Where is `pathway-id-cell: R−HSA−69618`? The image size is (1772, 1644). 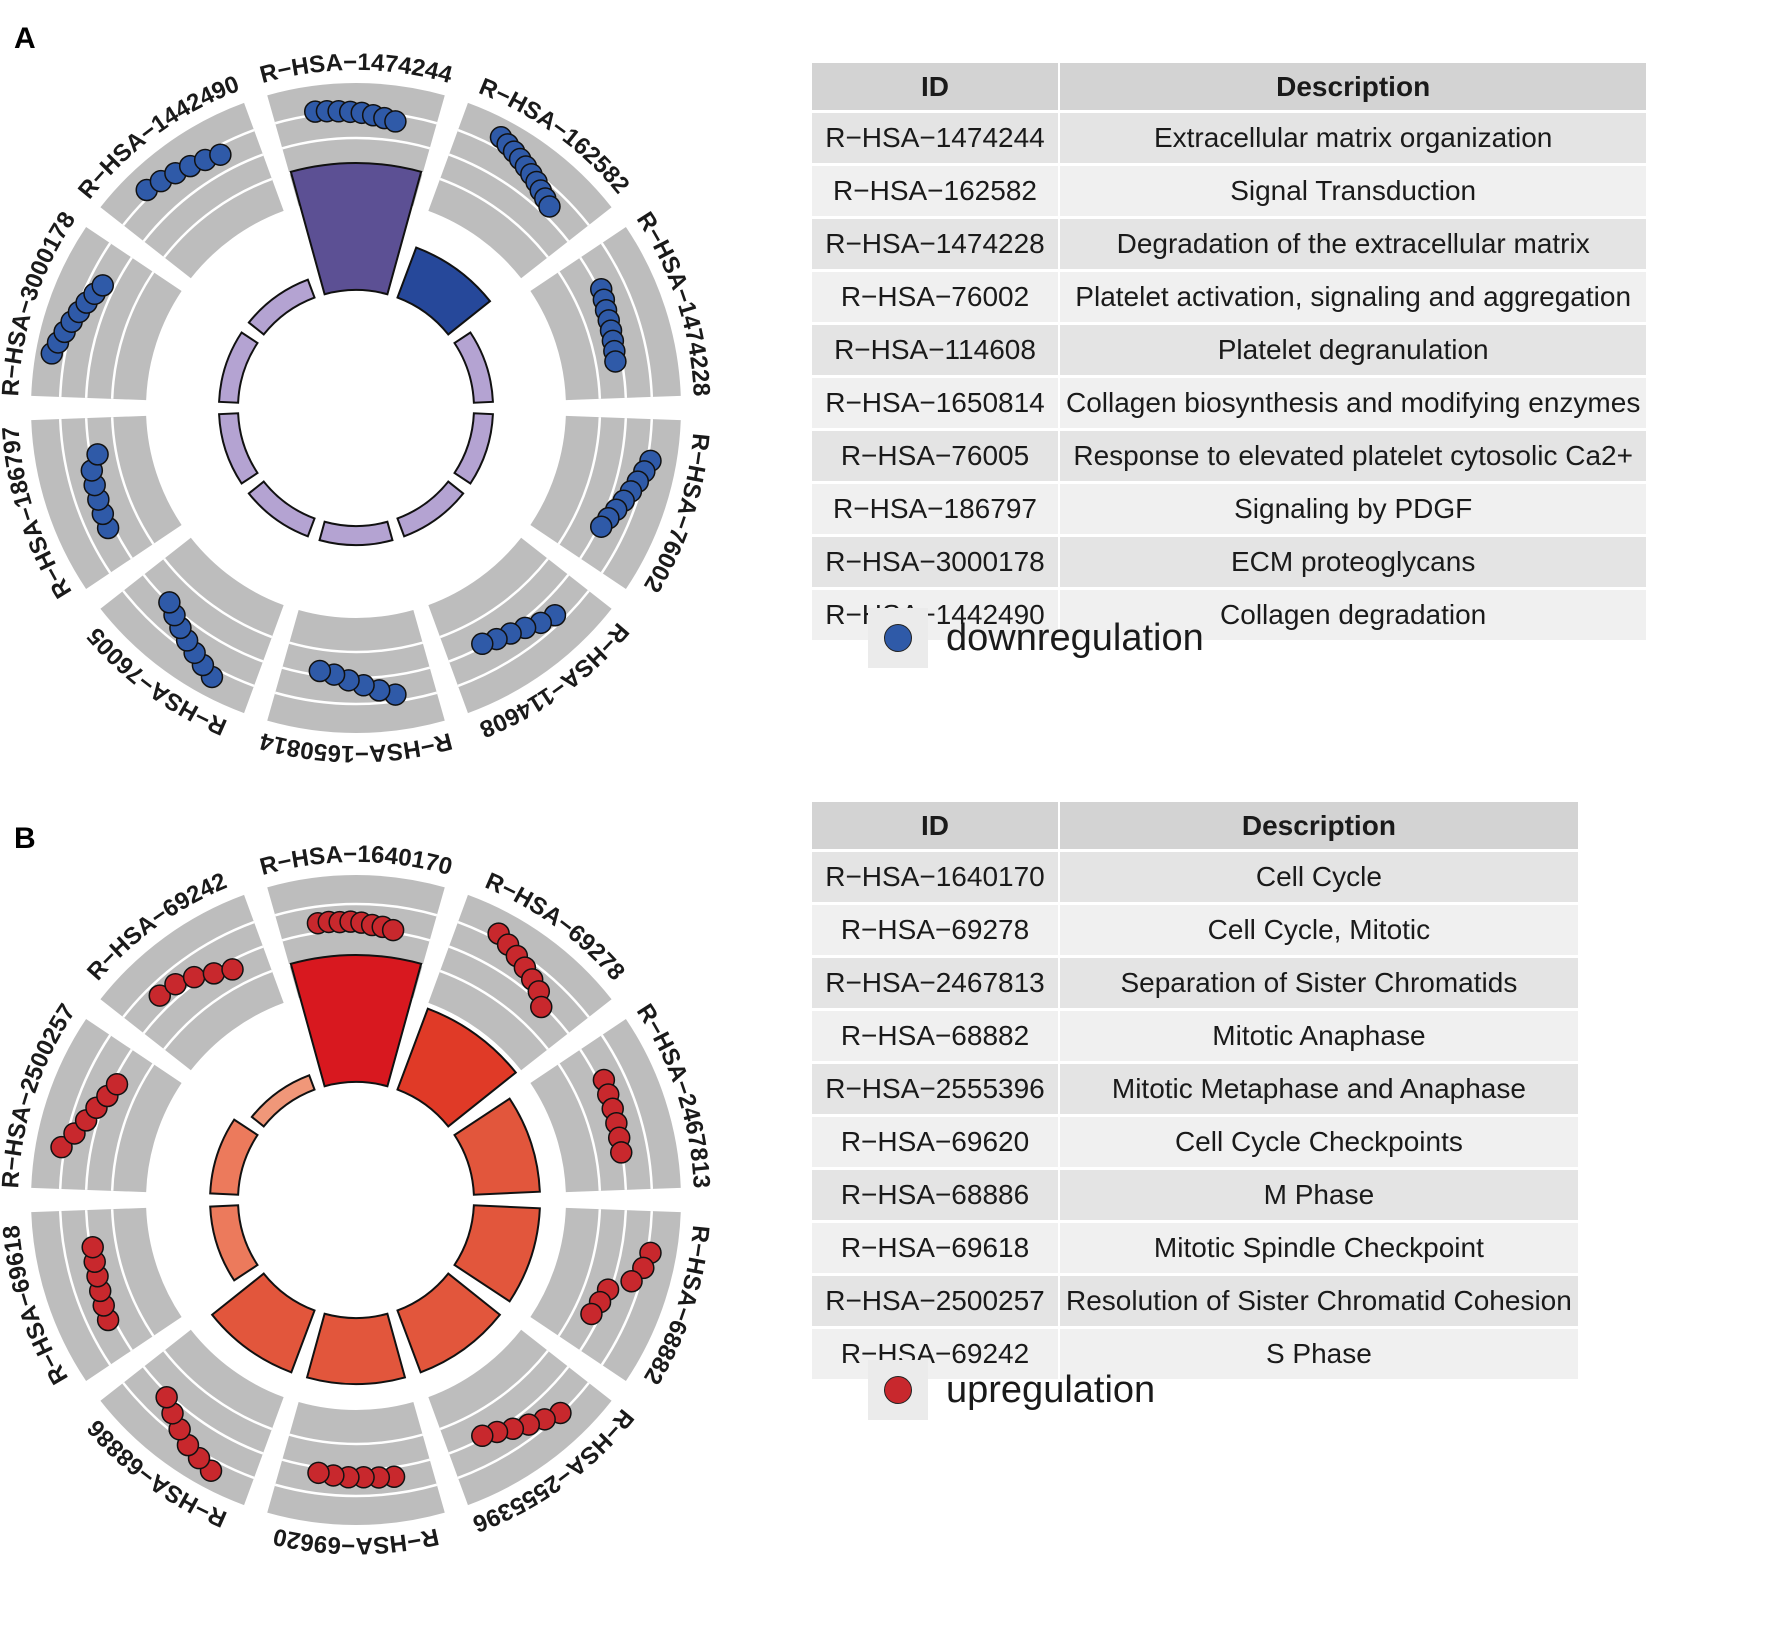 pathway-id-cell: R−HSA−69618 is located at coordinates (935, 1248).